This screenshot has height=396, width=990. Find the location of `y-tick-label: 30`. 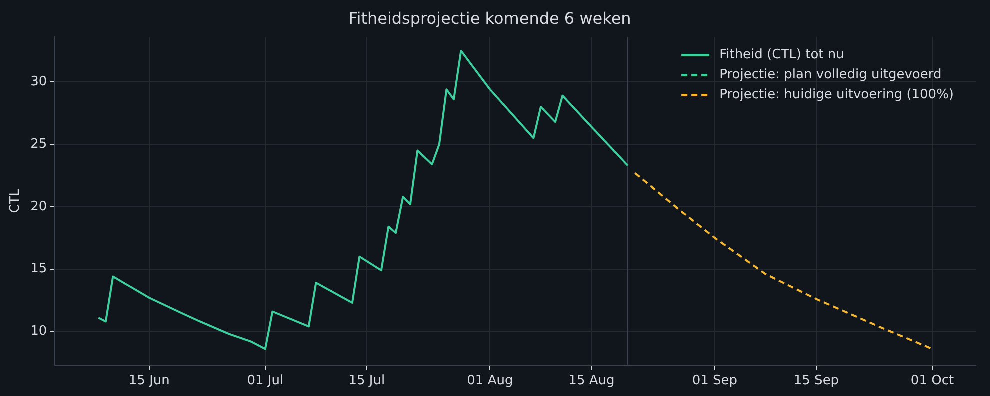

y-tick-label: 30 is located at coordinates (39, 82).